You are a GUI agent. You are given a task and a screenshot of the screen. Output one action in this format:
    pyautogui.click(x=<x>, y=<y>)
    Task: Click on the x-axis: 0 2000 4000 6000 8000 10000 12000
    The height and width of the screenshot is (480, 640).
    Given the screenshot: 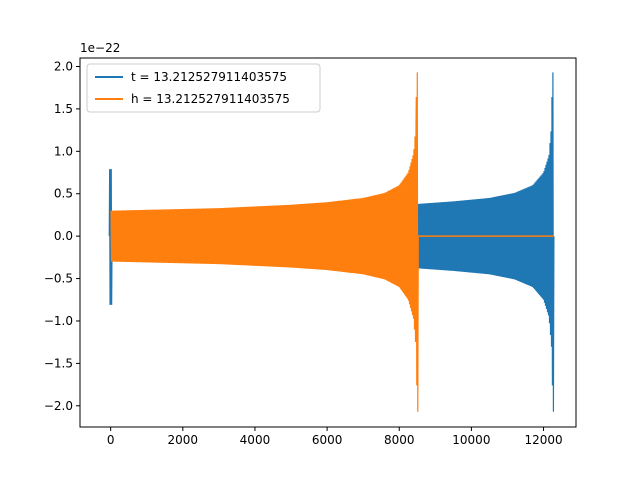 What is the action you would take?
    pyautogui.click(x=335, y=437)
    